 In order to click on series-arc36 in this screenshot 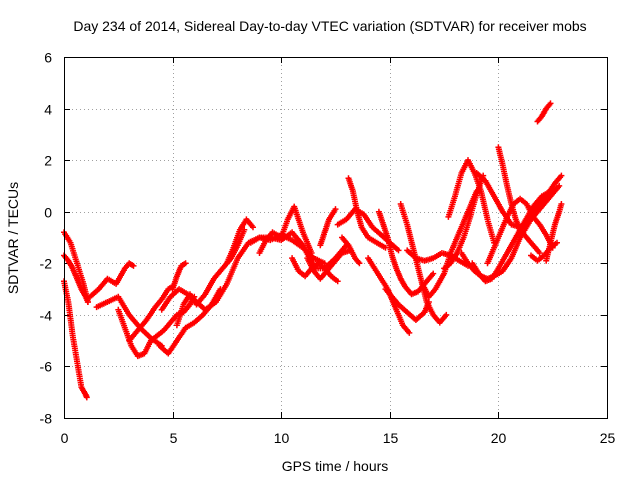, I will do `click(554, 232)`.